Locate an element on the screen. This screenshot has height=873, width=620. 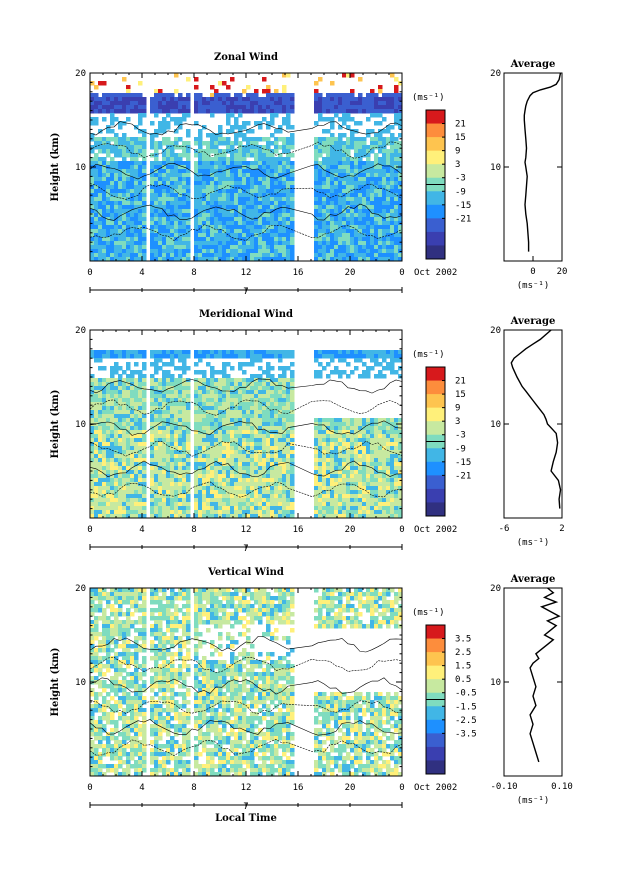
date-label: Oct 2002 is located at coordinates (435, 788).